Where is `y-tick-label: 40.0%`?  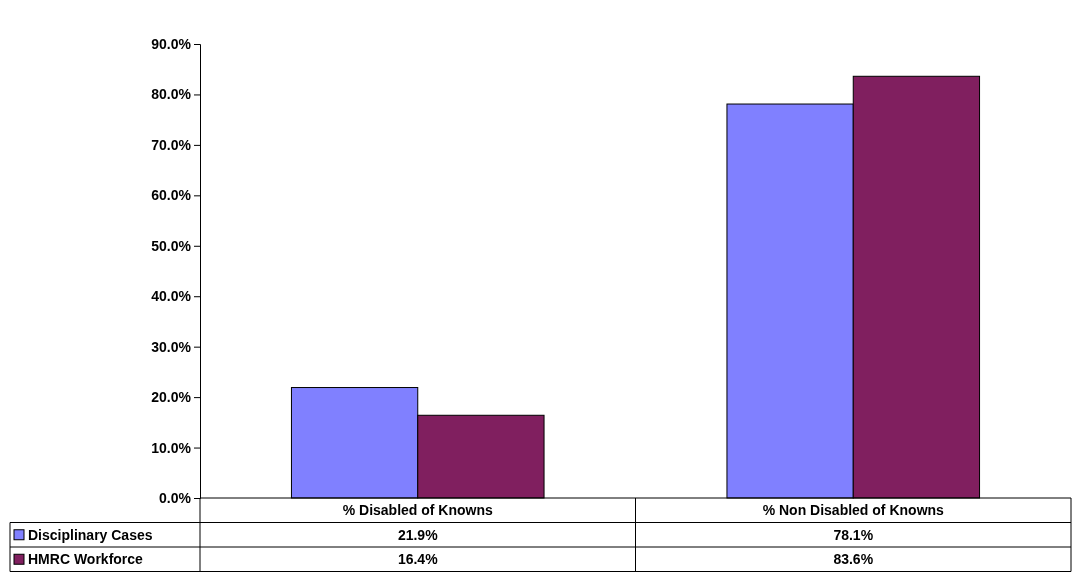 y-tick-label: 40.0% is located at coordinates (171, 296).